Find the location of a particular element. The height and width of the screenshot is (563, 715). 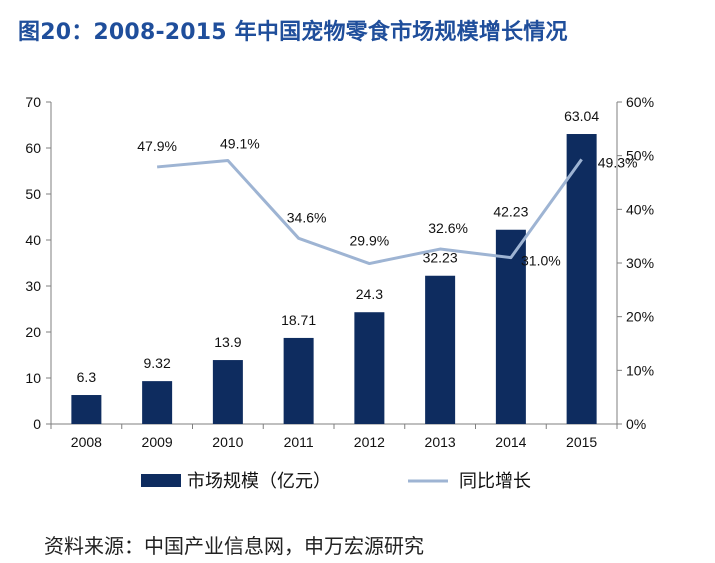

x-tick-label: 2014 is located at coordinates (510, 442).